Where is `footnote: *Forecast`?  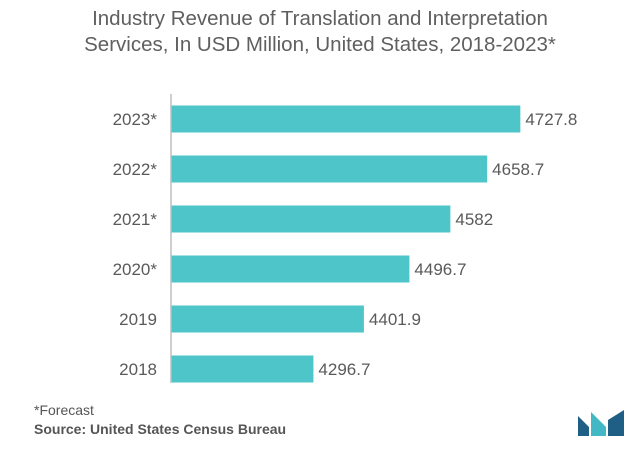
footnote: *Forecast is located at coordinates (64, 410).